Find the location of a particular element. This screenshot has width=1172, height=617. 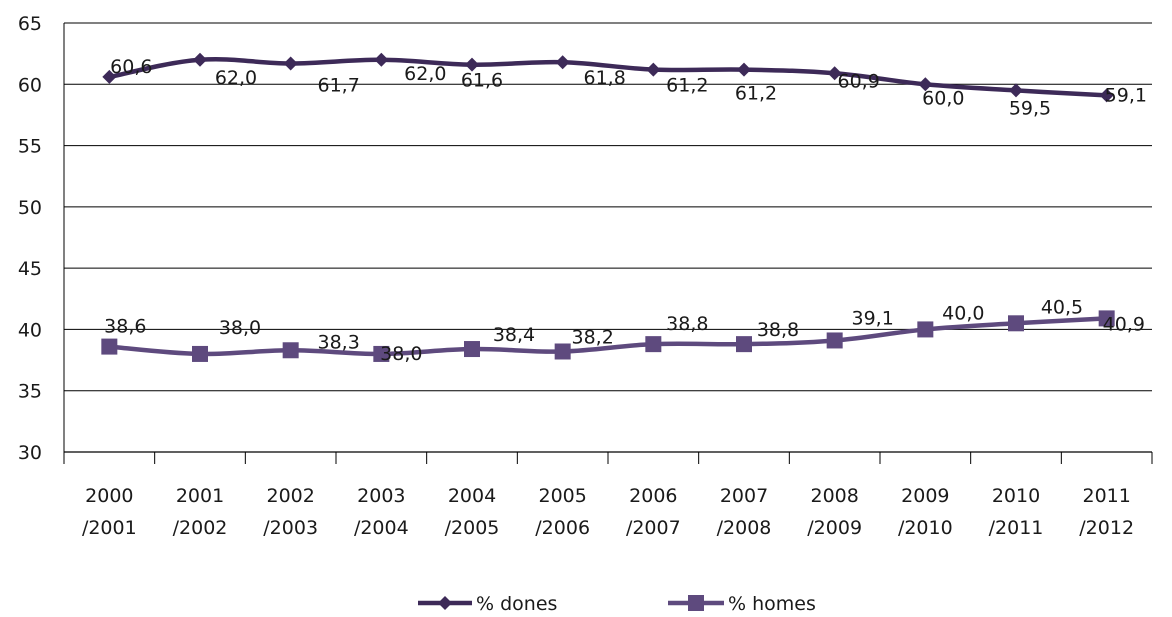

x-tick-label-year: 2003 is located at coordinates (381, 496).